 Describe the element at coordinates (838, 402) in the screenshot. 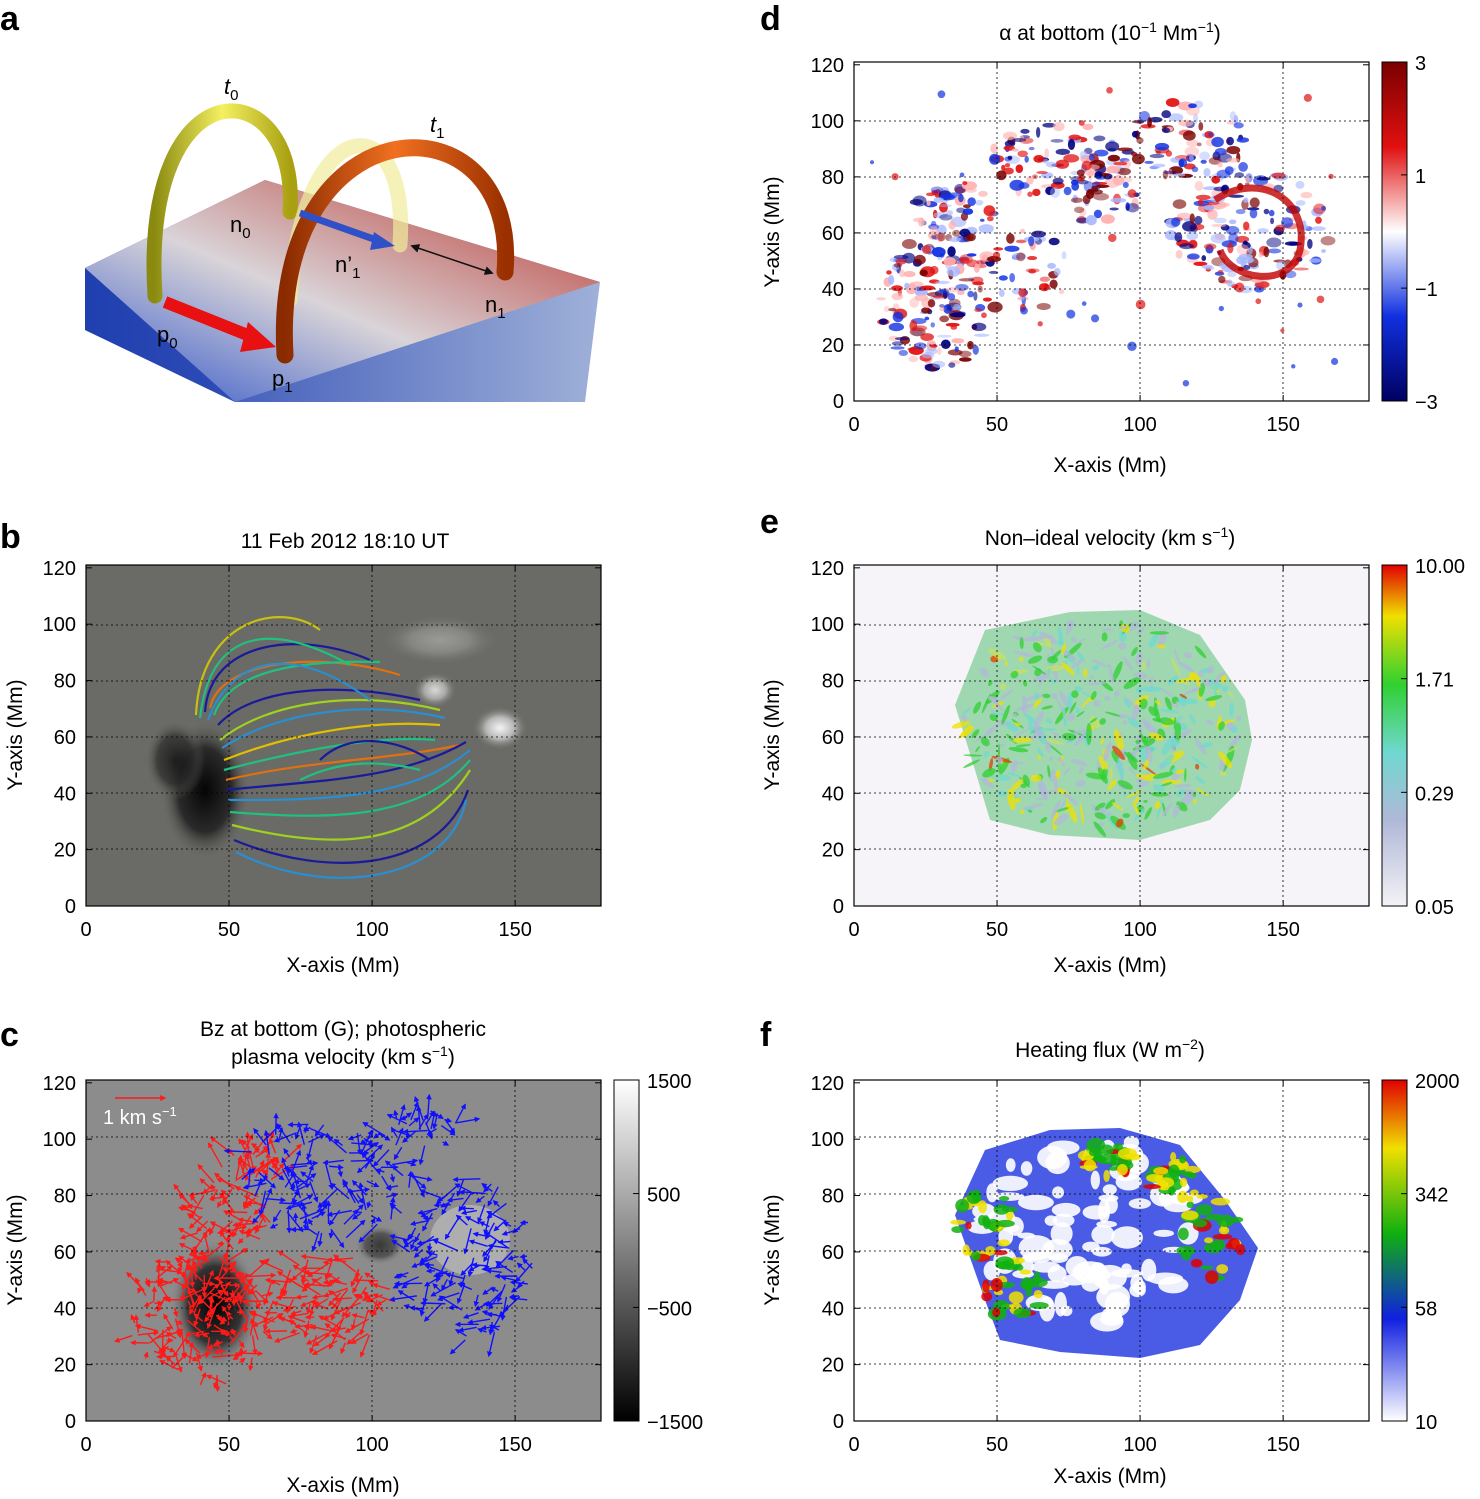

I see `y-tick-label: 0` at that location.